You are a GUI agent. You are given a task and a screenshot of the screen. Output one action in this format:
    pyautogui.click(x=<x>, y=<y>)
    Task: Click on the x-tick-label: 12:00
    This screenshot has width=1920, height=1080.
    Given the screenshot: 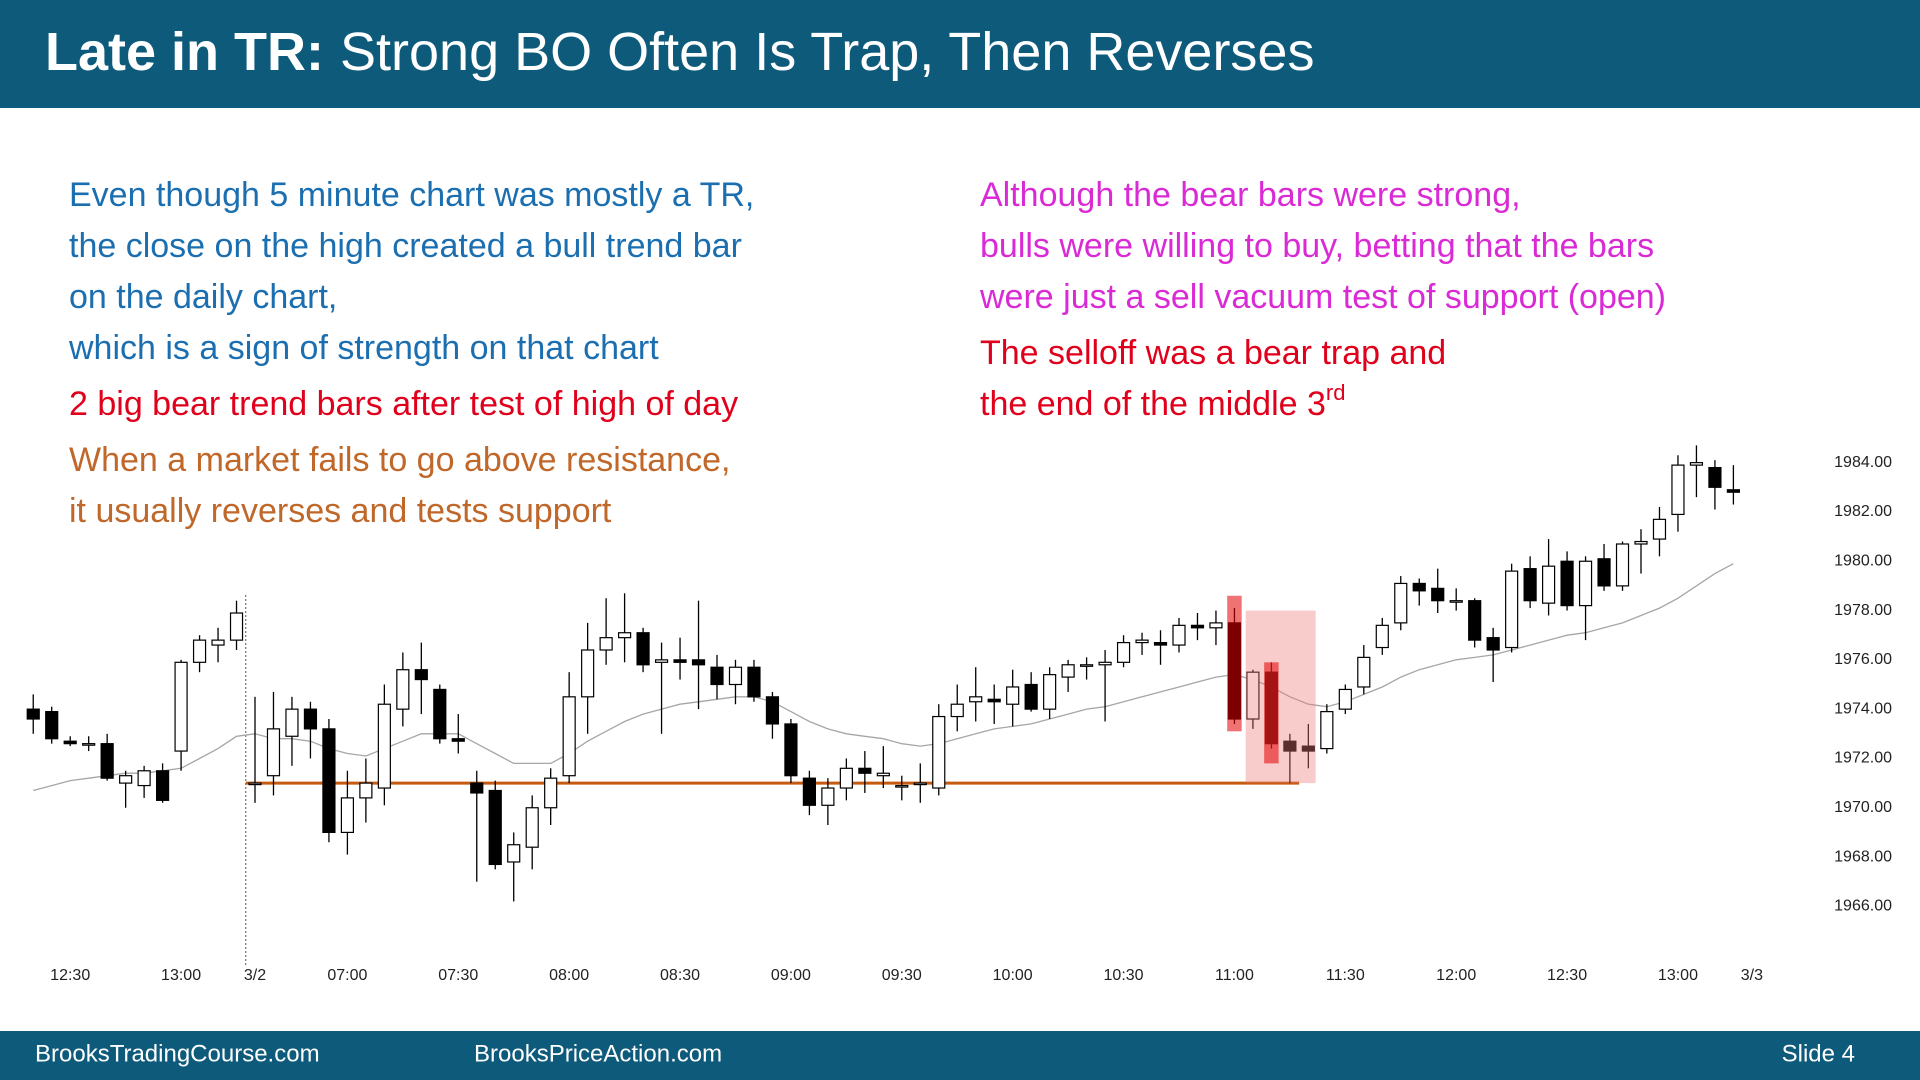 What is the action you would take?
    pyautogui.click(x=1456, y=975)
    